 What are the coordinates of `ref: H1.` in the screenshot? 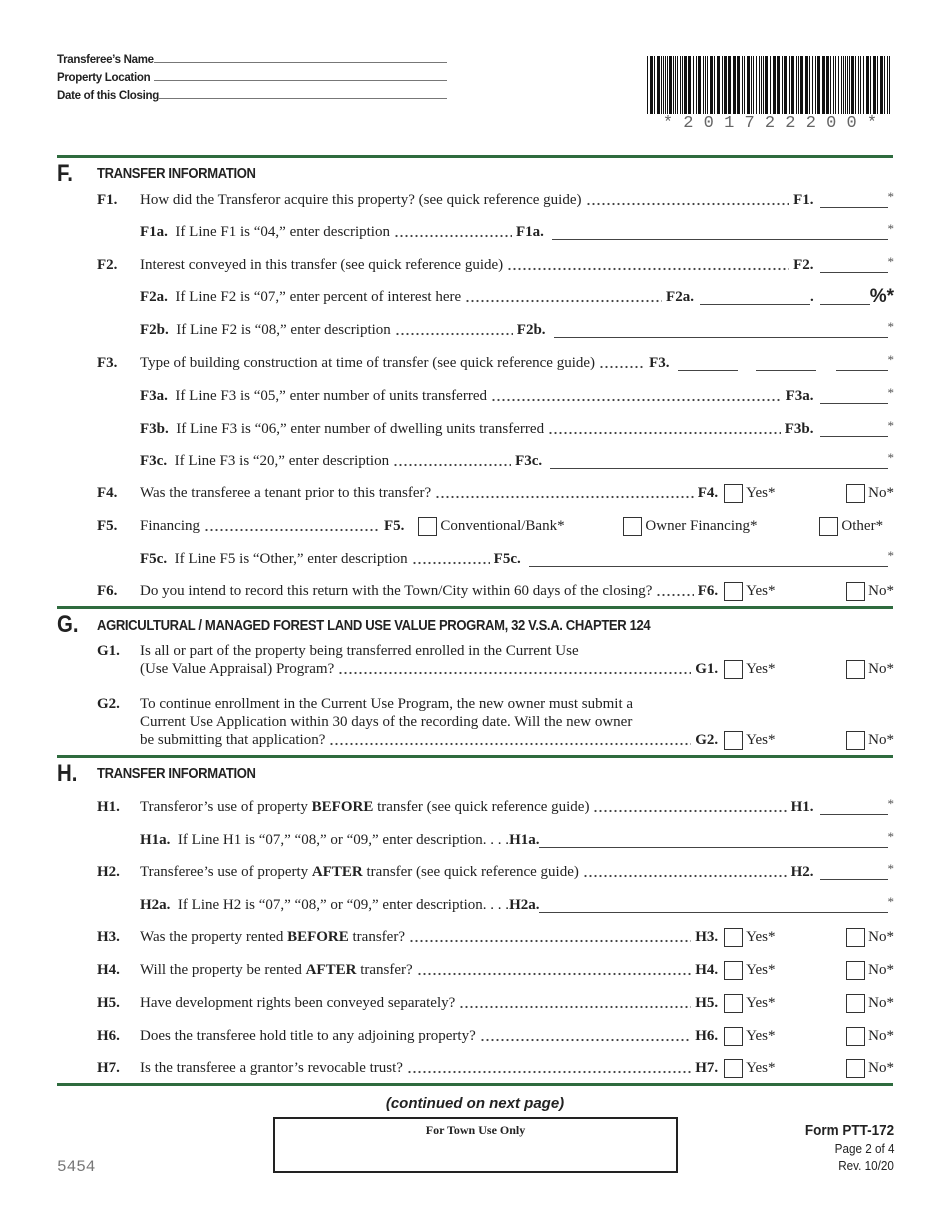 It's located at (802, 806).